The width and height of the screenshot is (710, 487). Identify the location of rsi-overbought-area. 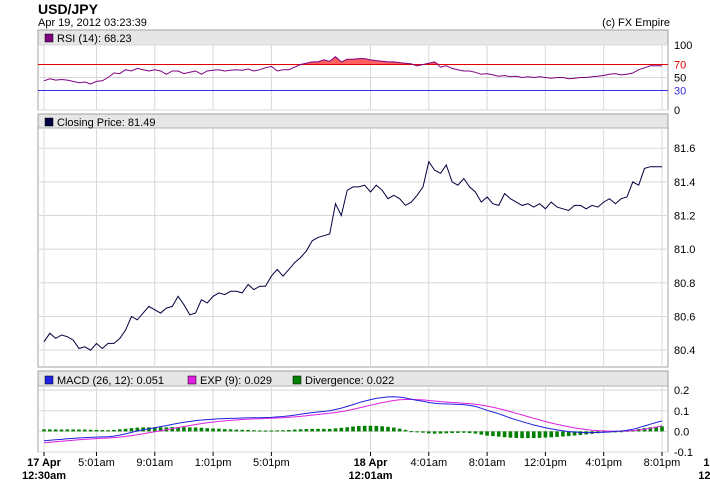
(359, 60).